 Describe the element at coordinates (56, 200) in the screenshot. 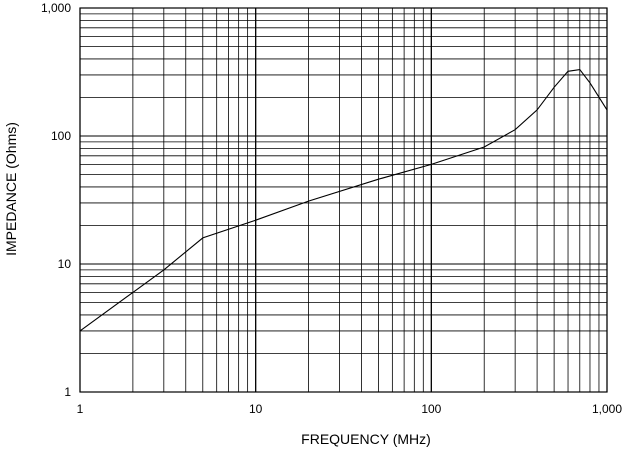

I see `y-tick-labels: 1 10 100 1,000` at that location.